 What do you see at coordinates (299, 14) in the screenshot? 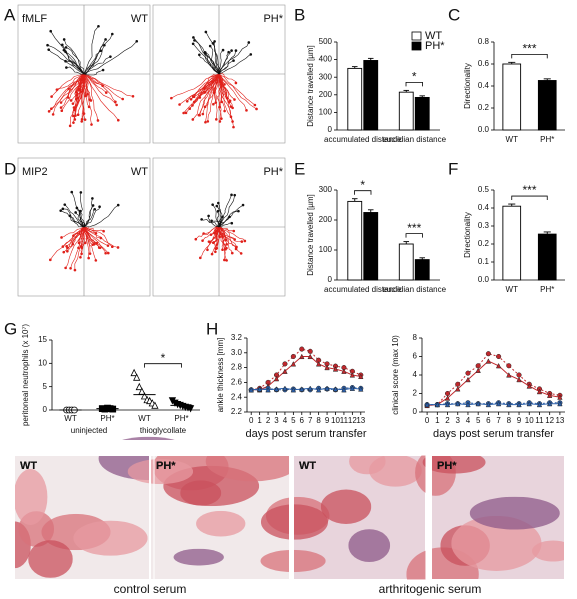
I see `panel-letter: B` at bounding box center [299, 14].